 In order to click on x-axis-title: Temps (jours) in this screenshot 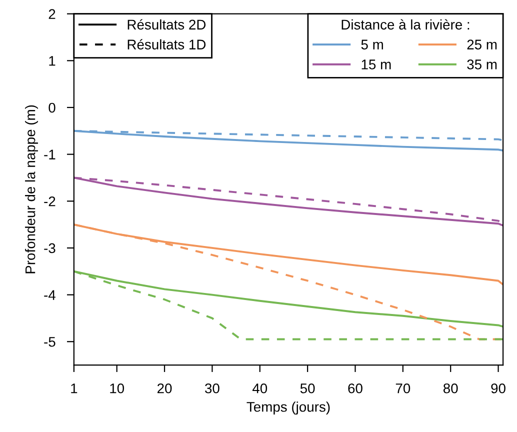, I will do `click(288, 408)`.